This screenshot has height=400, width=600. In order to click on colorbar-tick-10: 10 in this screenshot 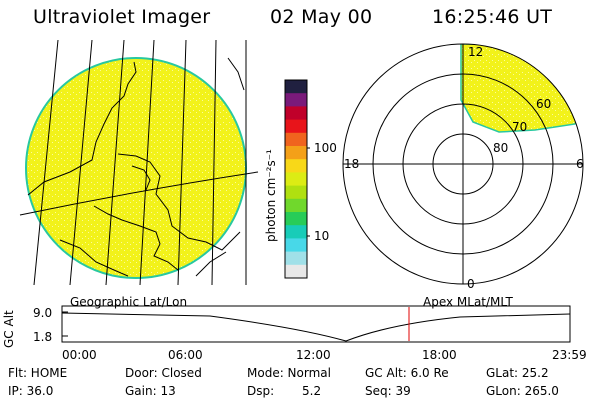, I will do `click(322, 236)`.